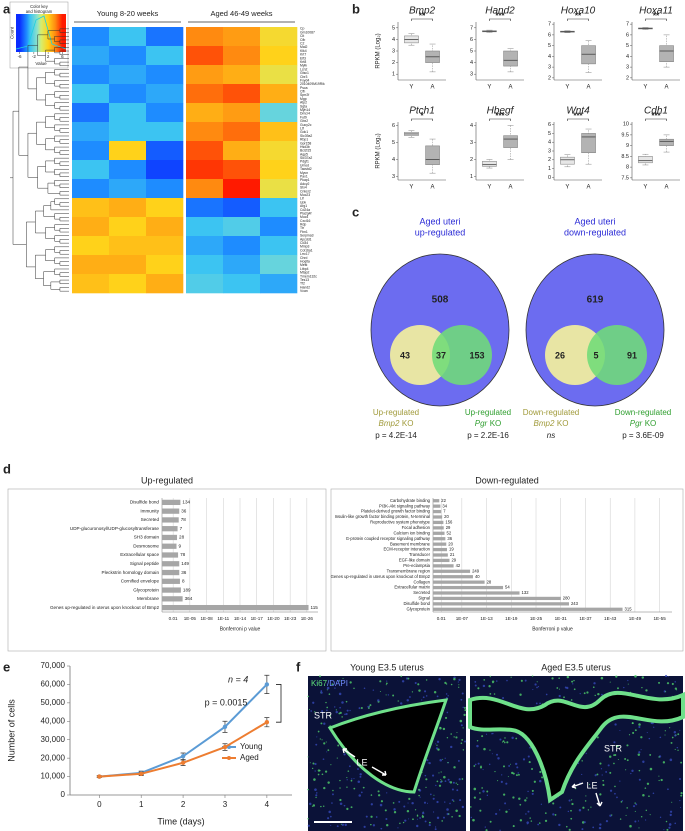 This screenshot has height=831, width=685. Describe the element at coordinates (643, 435) in the screenshot. I see `set-stat: p = 3.6E-09` at that location.